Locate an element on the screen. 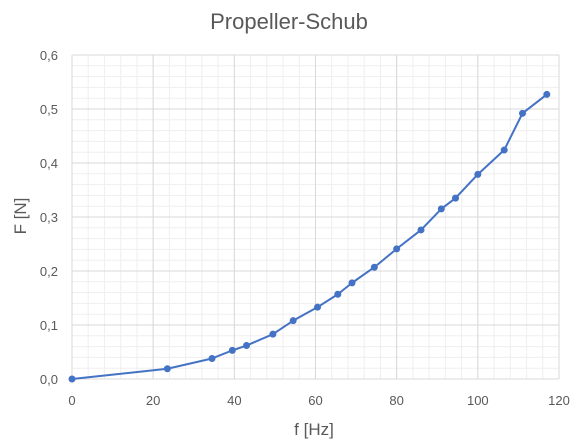 This screenshot has width=579, height=446. x-tick-label: 120 is located at coordinates (559, 400).